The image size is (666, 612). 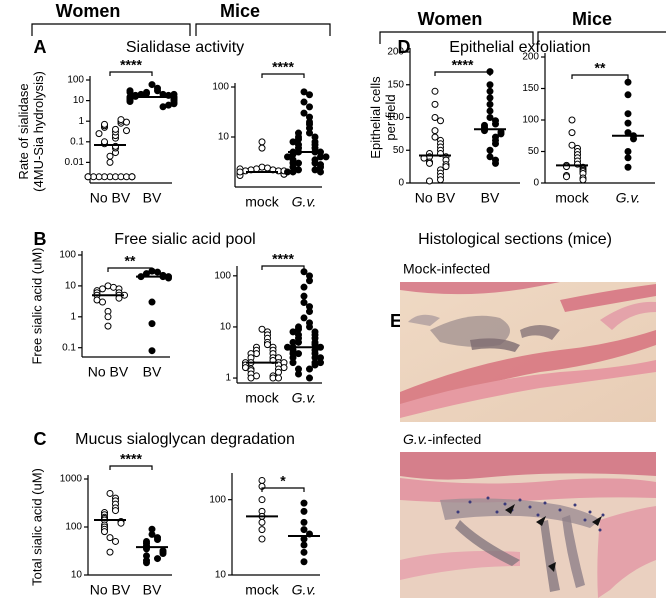 What do you see at coordinates (396, 321) in the screenshot?
I see `panel-letter: E` at bounding box center [396, 321].